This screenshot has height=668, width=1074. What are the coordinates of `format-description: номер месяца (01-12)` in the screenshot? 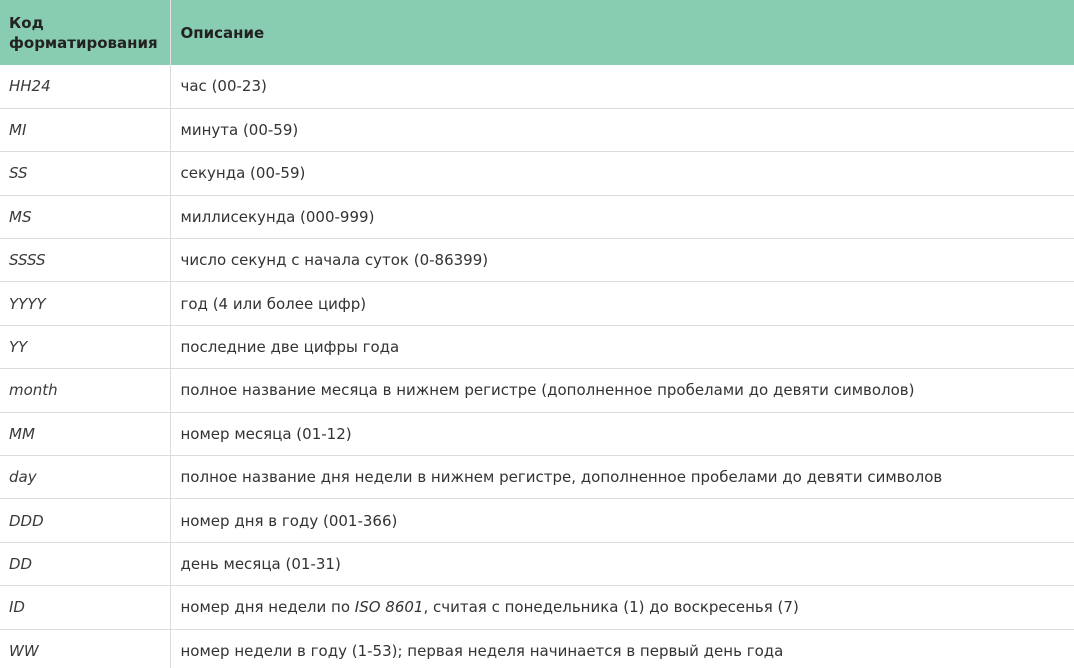 It's located at (622, 434).